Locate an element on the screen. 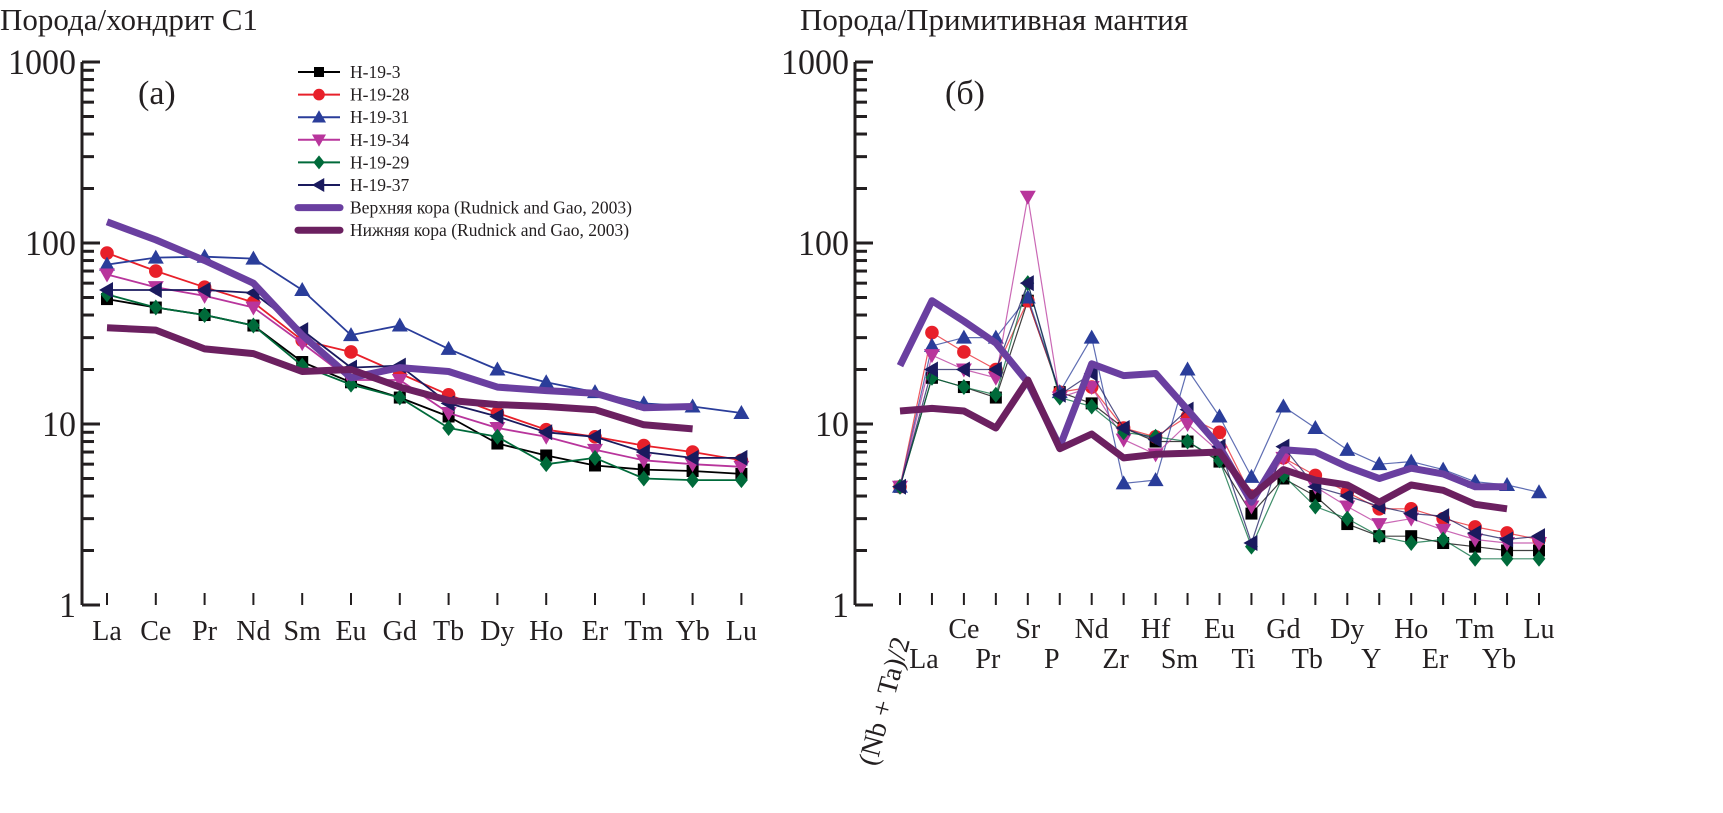  legend-item: H-19-34 is located at coordinates (354, 140).